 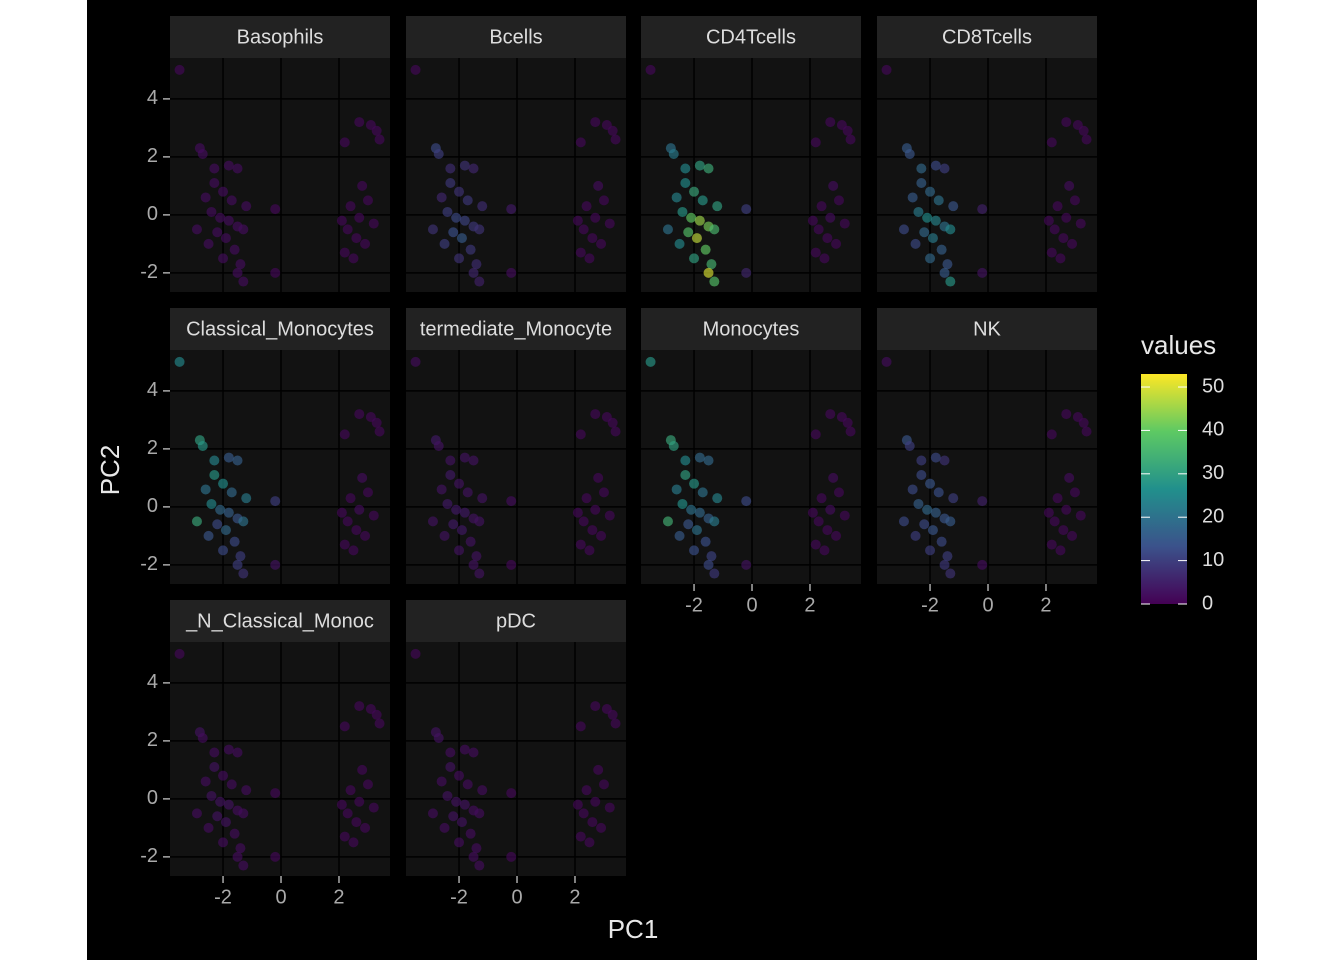 What do you see at coordinates (1164, 489) in the screenshot?
I see `colorbar` at bounding box center [1164, 489].